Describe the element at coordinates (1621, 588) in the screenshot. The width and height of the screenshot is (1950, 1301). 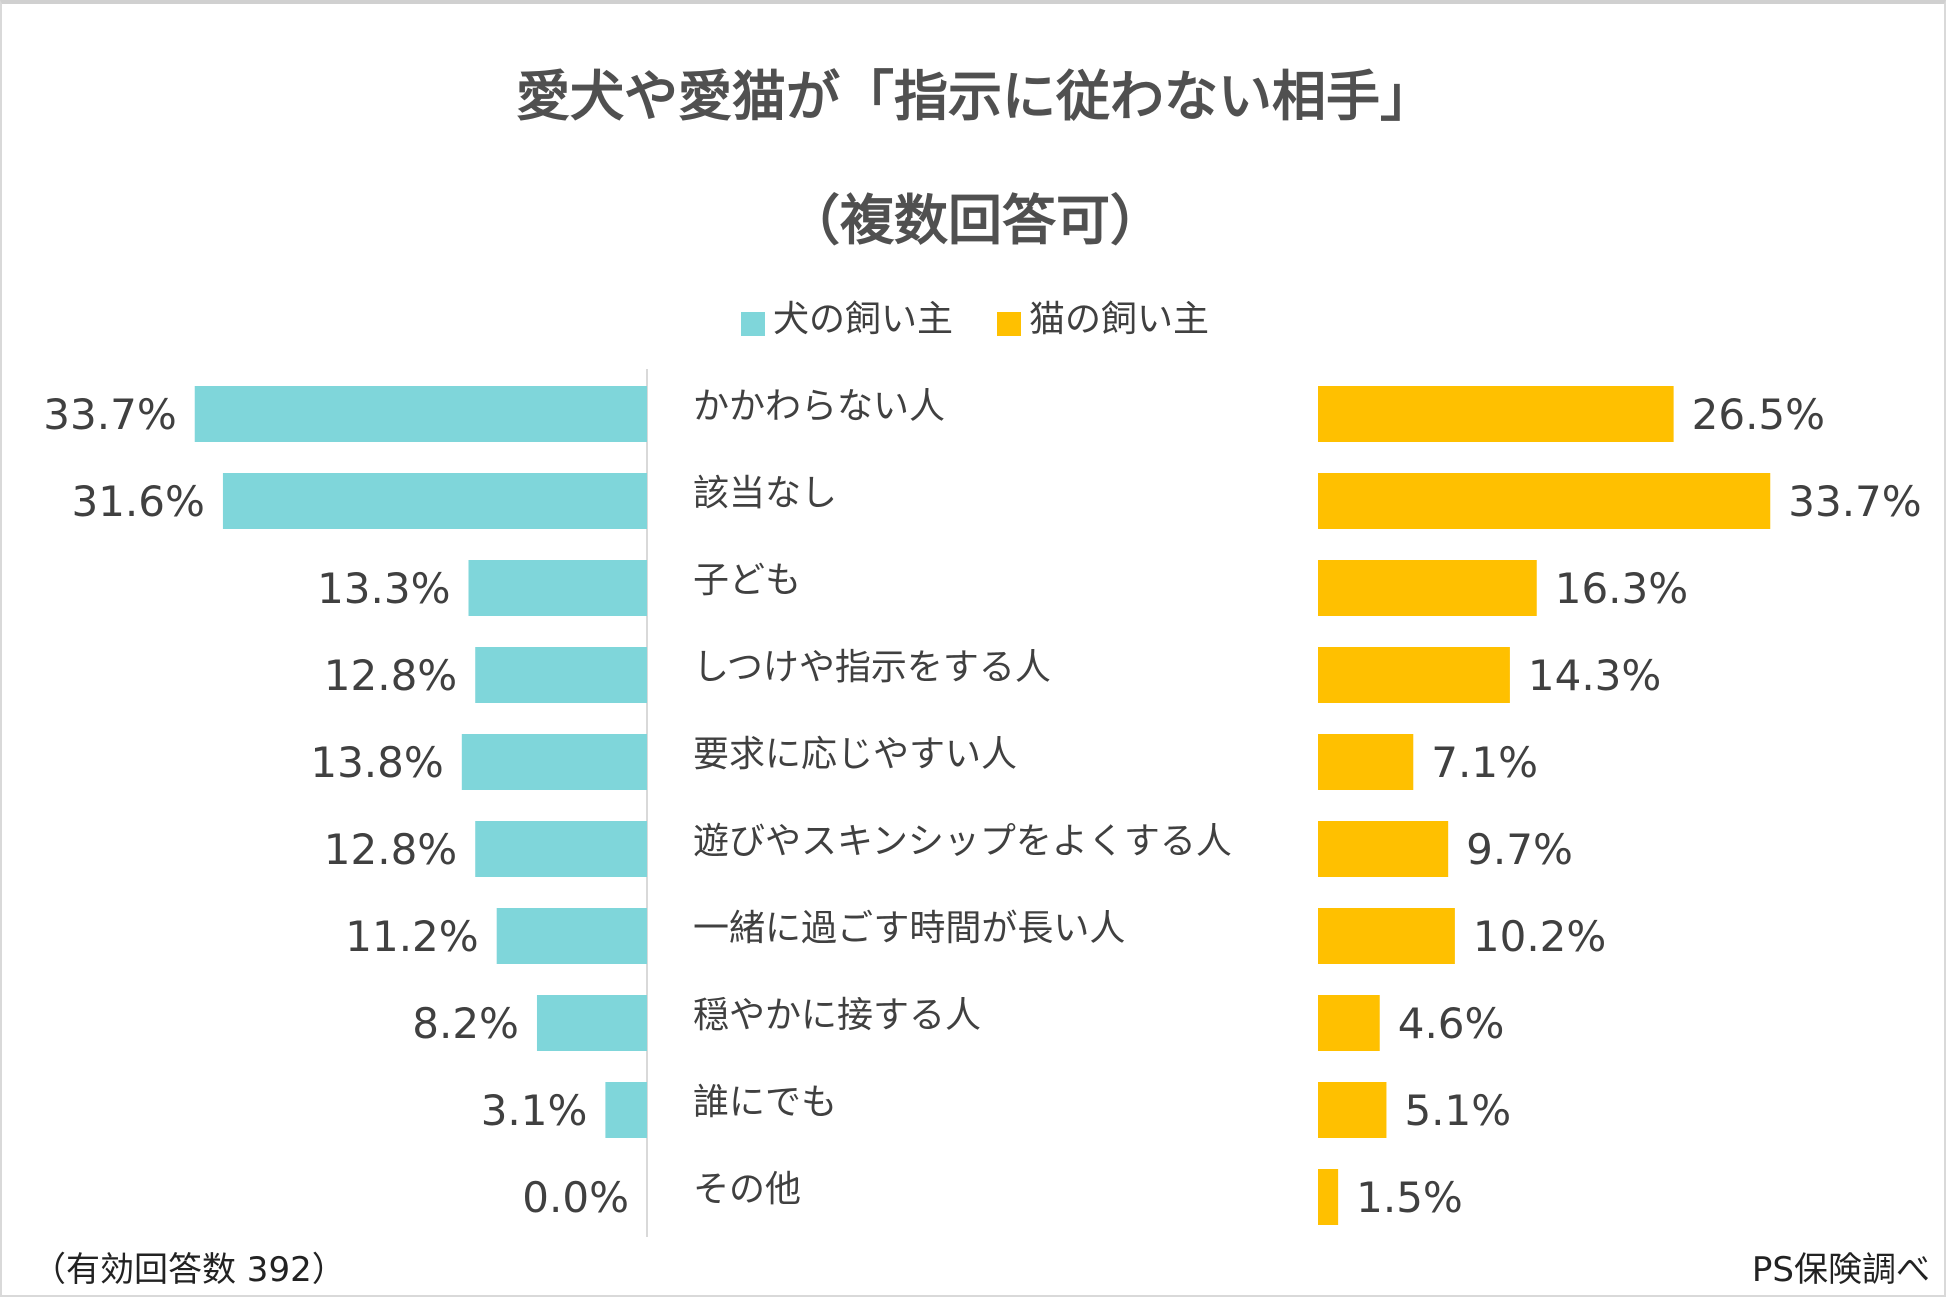
I see `data-label-cat: 16.3%` at that location.